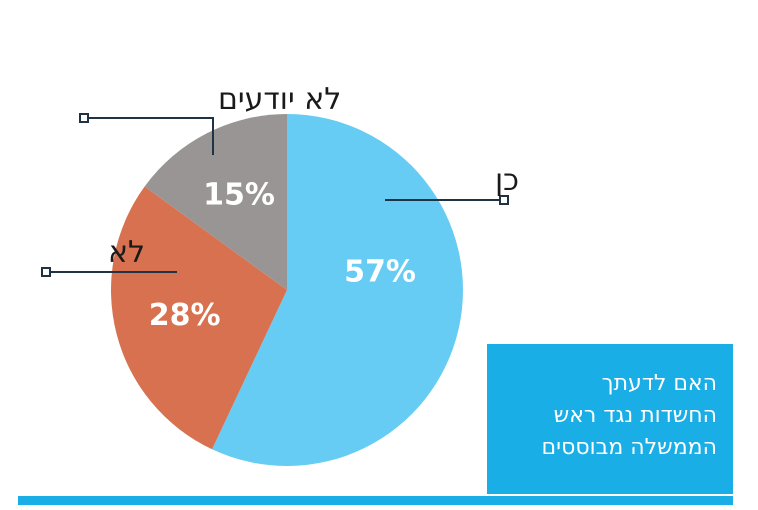 Image resolution: width=758 pixels, height=510 pixels. Describe the element at coordinates (375, 500) in the screenshot. I see `bottom-accent-bar` at that location.